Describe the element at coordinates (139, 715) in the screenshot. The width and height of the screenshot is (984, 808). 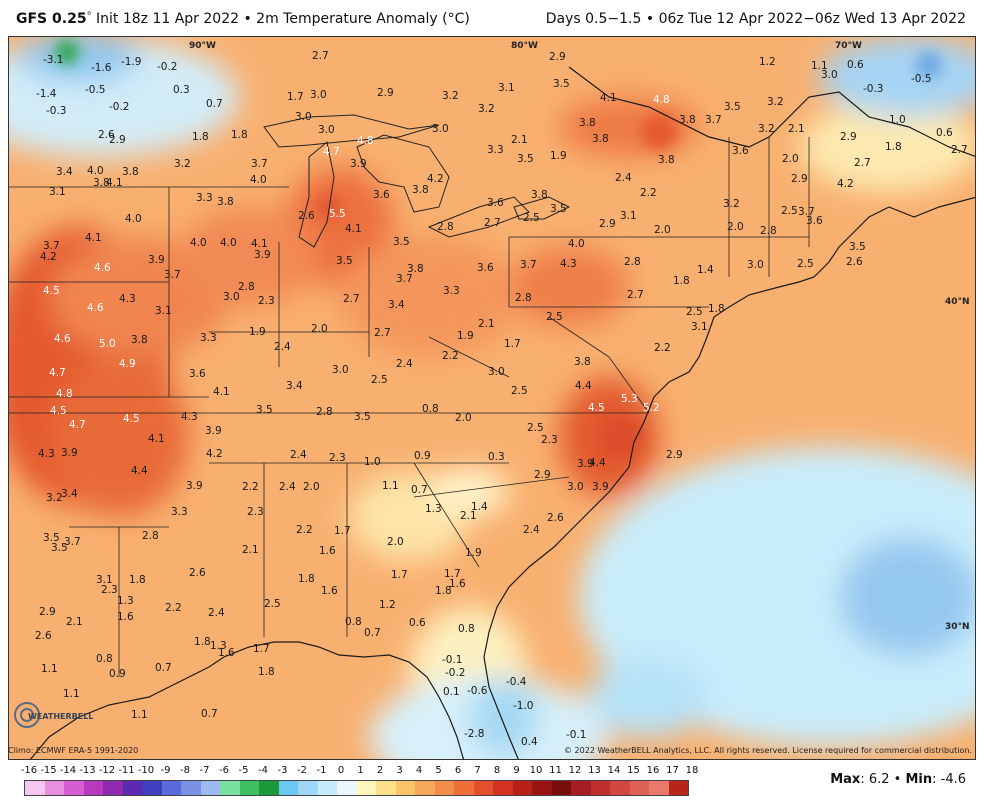
I see `anomaly-value: 1.1` at that location.